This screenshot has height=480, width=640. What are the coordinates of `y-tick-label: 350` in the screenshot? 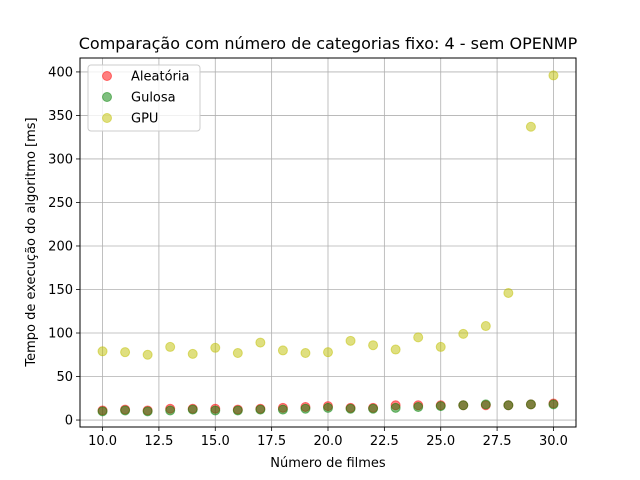 It's located at (60, 116).